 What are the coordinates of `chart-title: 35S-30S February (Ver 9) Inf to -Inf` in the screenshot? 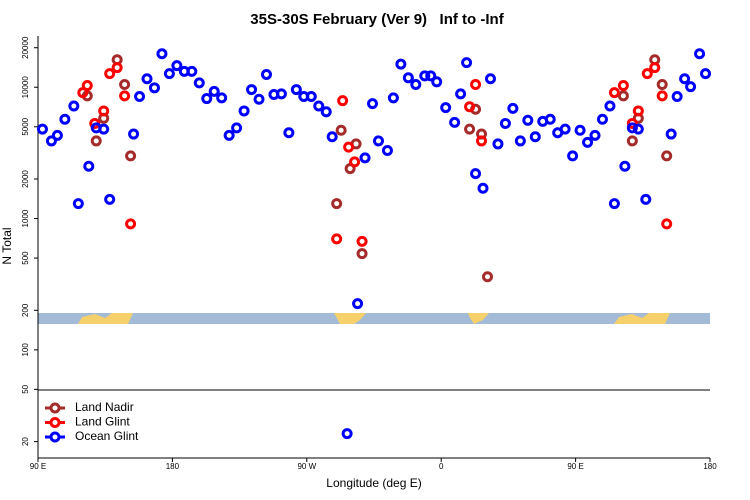 It's located at (377, 19).